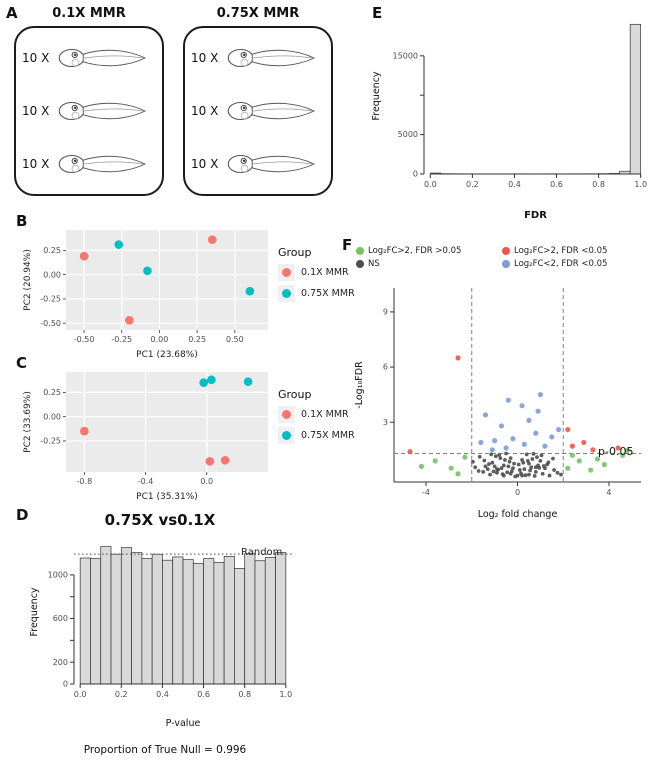 Image resolution: width=655 pixels, height=772 pixels. What do you see at coordinates (506, 264) in the screenshot?
I see `legend-dot-blue` at bounding box center [506, 264].